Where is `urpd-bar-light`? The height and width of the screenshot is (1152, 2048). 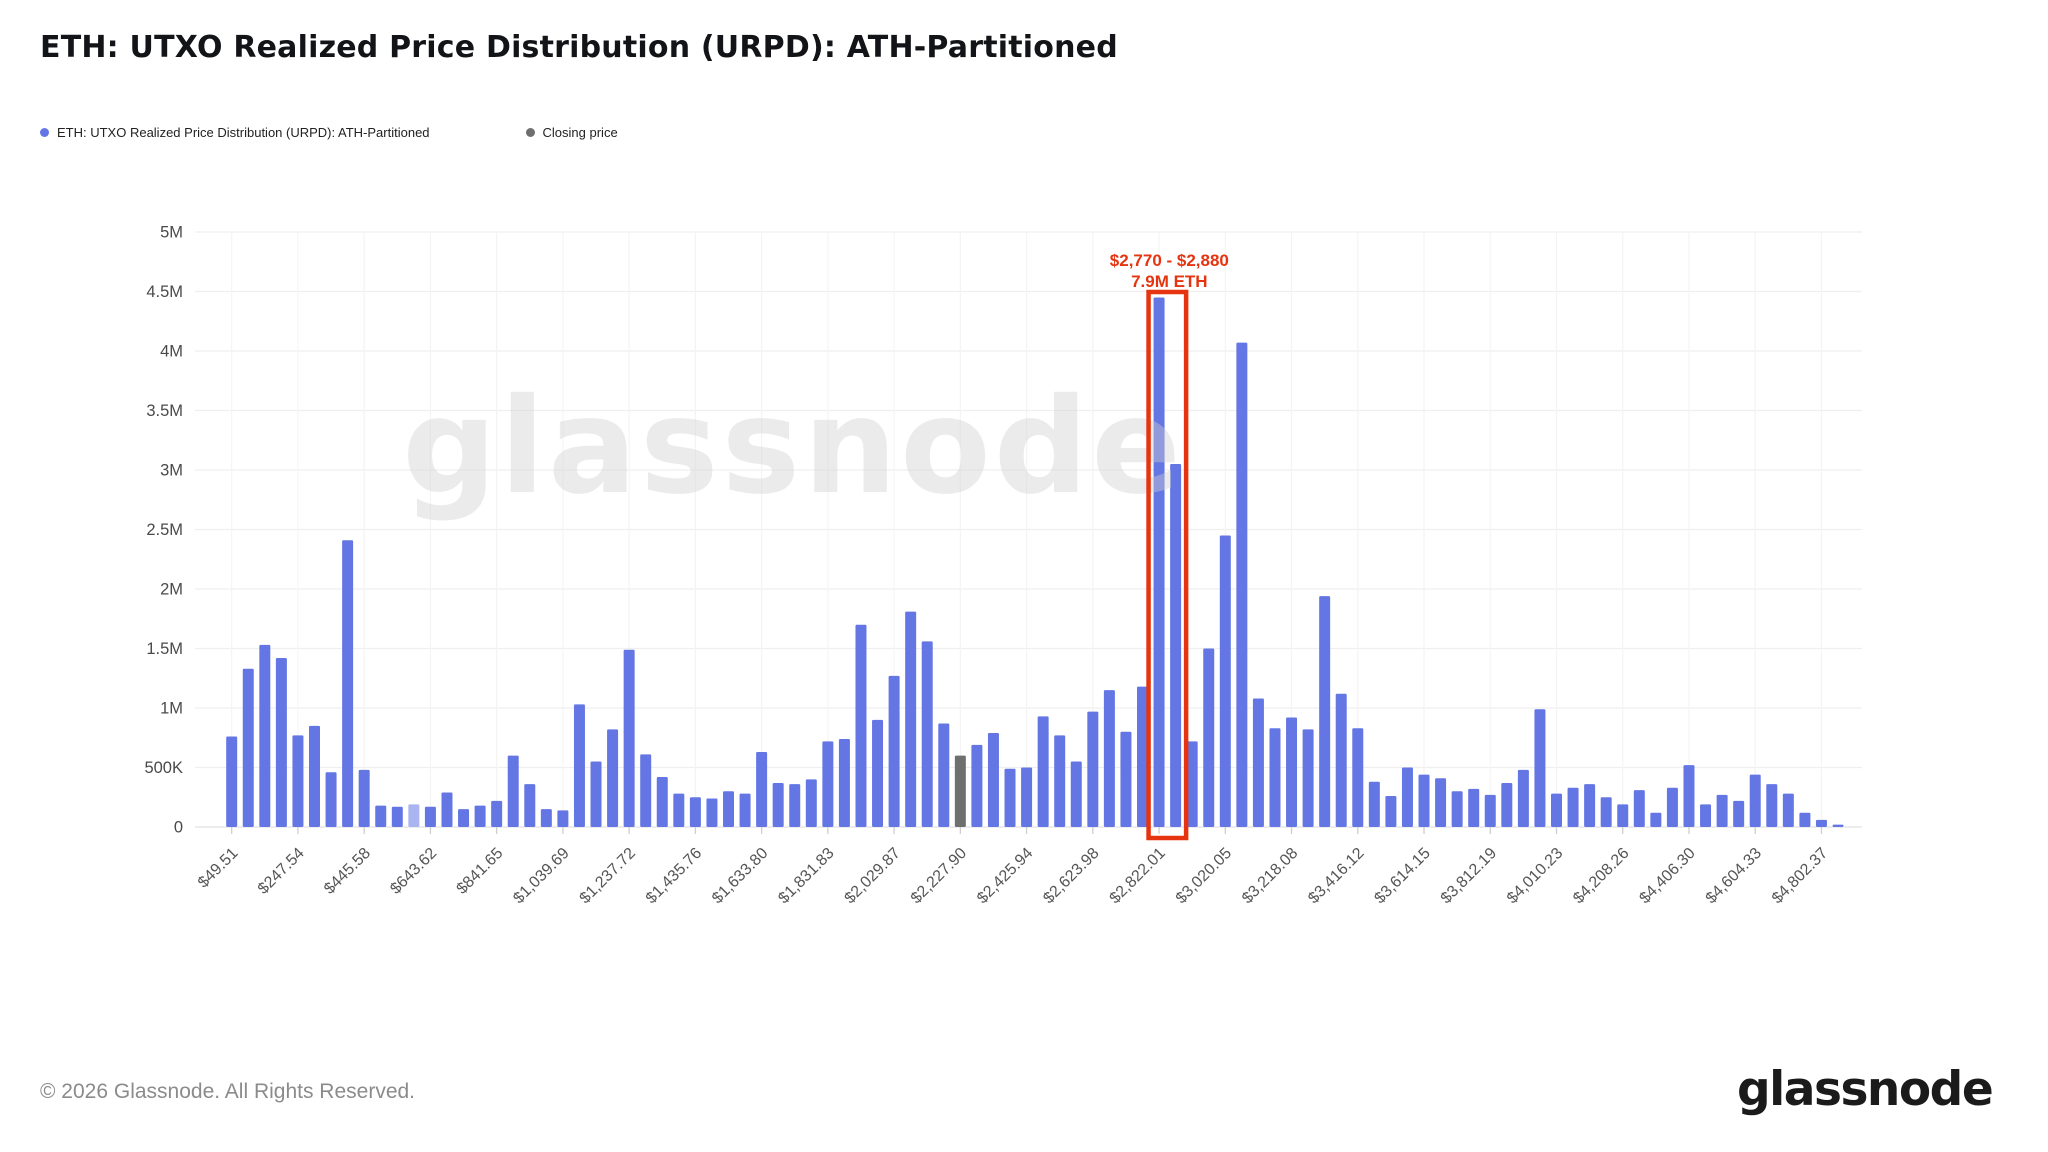
urpd-bar-light is located at coordinates (414, 815).